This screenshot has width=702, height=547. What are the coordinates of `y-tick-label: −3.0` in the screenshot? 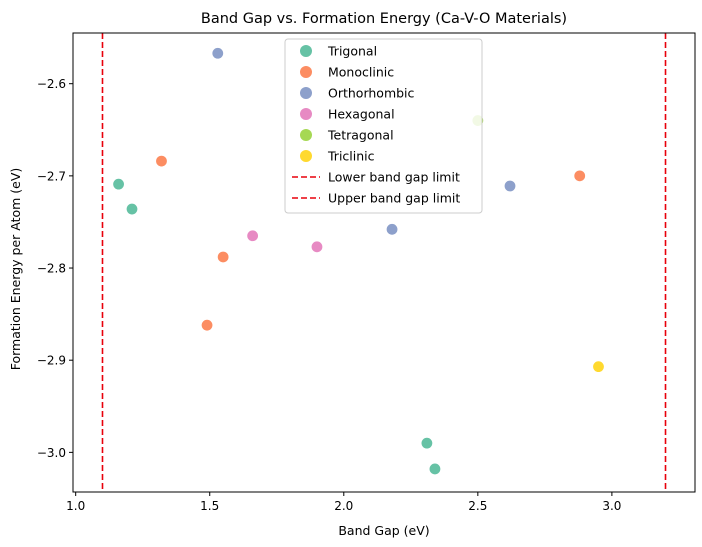 It's located at (51, 453).